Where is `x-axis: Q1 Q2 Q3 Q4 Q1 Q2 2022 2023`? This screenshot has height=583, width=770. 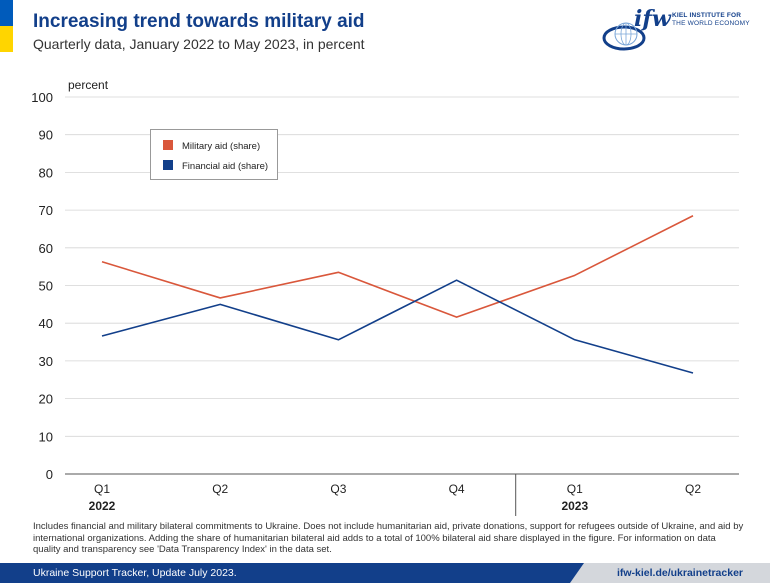
x-axis: Q1 Q2 Q3 Q4 Q1 Q2 2022 2023 is located at coordinates (395, 495).